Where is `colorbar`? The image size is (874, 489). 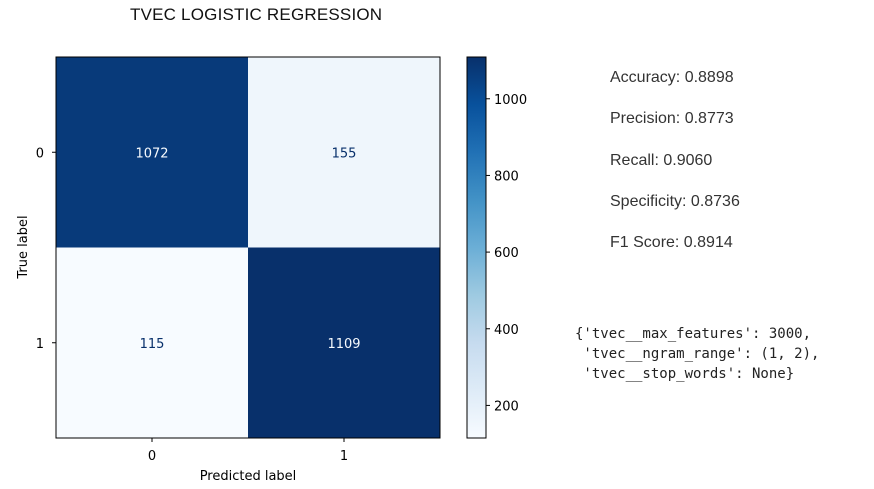
colorbar is located at coordinates (476, 247).